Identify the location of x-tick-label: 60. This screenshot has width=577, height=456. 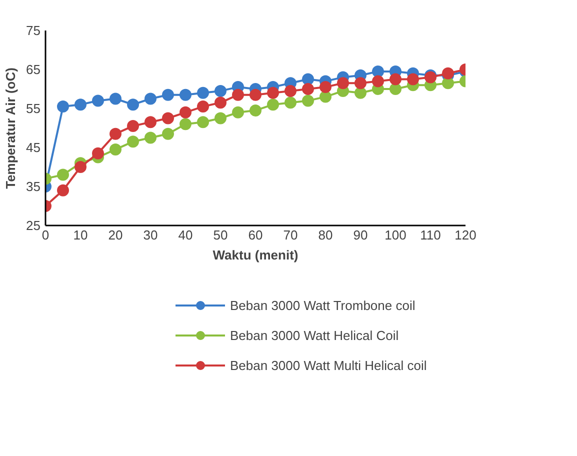
(255, 235).